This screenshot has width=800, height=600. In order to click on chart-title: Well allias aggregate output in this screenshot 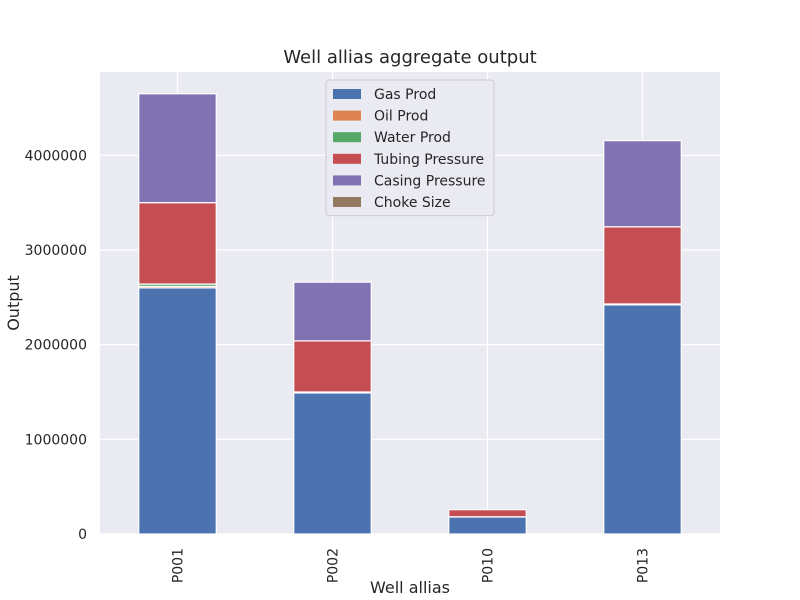, I will do `click(409, 57)`.